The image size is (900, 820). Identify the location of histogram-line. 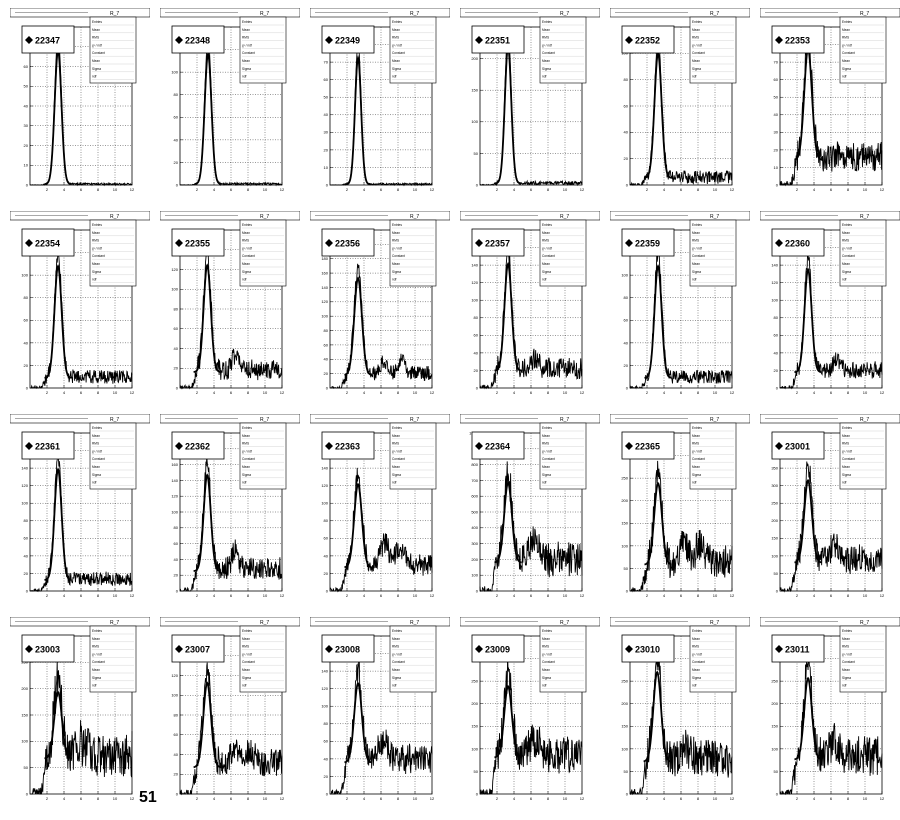
(381, 725).